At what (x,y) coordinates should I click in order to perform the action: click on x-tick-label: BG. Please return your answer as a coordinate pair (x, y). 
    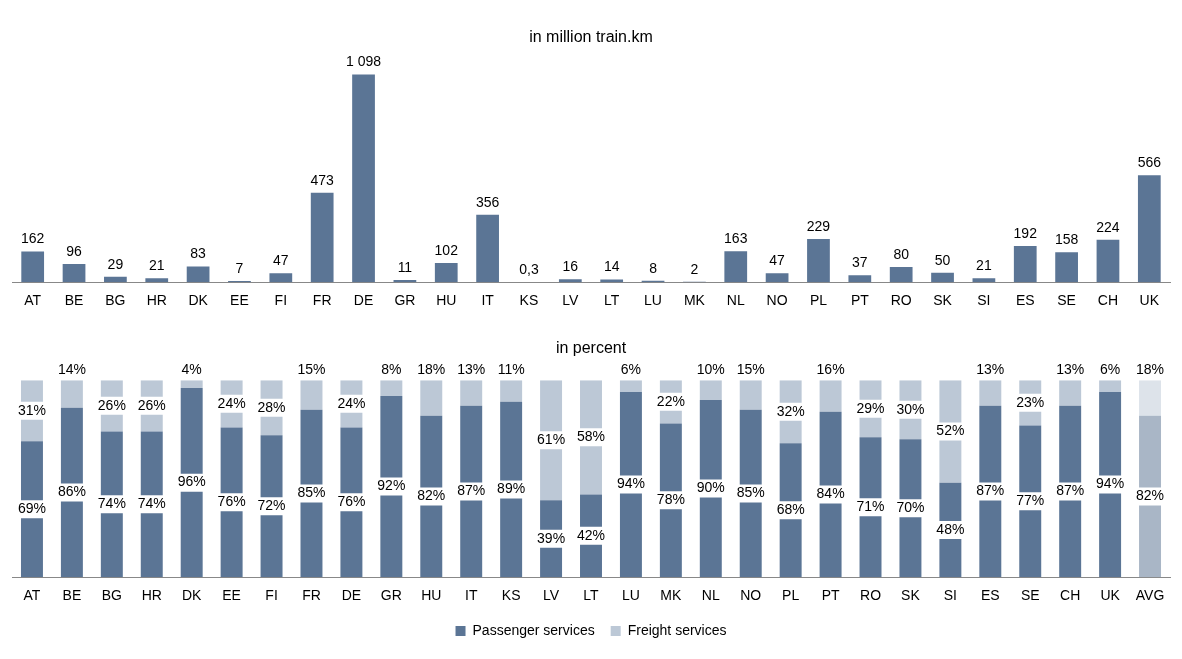
    Looking at the image, I should click on (111, 595).